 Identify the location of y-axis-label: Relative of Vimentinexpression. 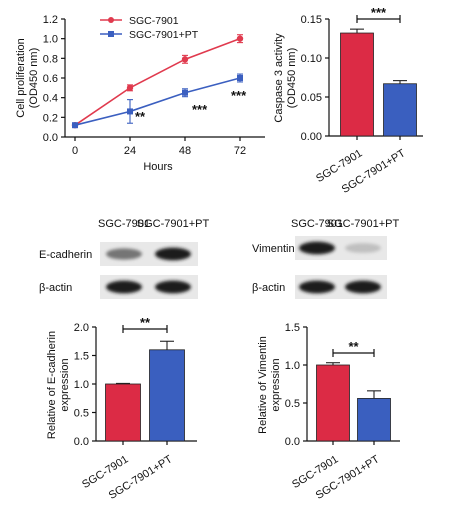
(269, 385).